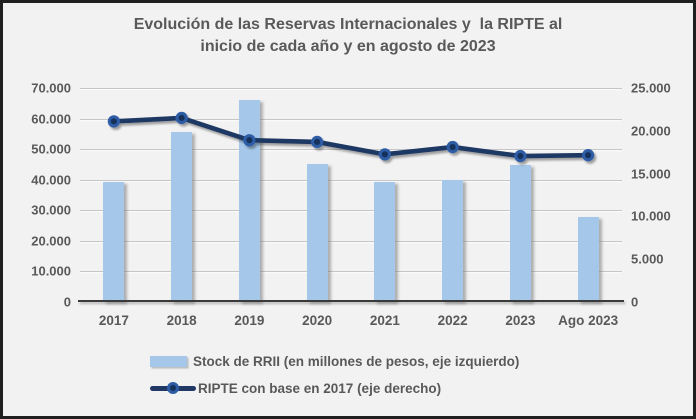 The height and width of the screenshot is (419, 696). I want to click on ripte-line-series, so click(351, 137).